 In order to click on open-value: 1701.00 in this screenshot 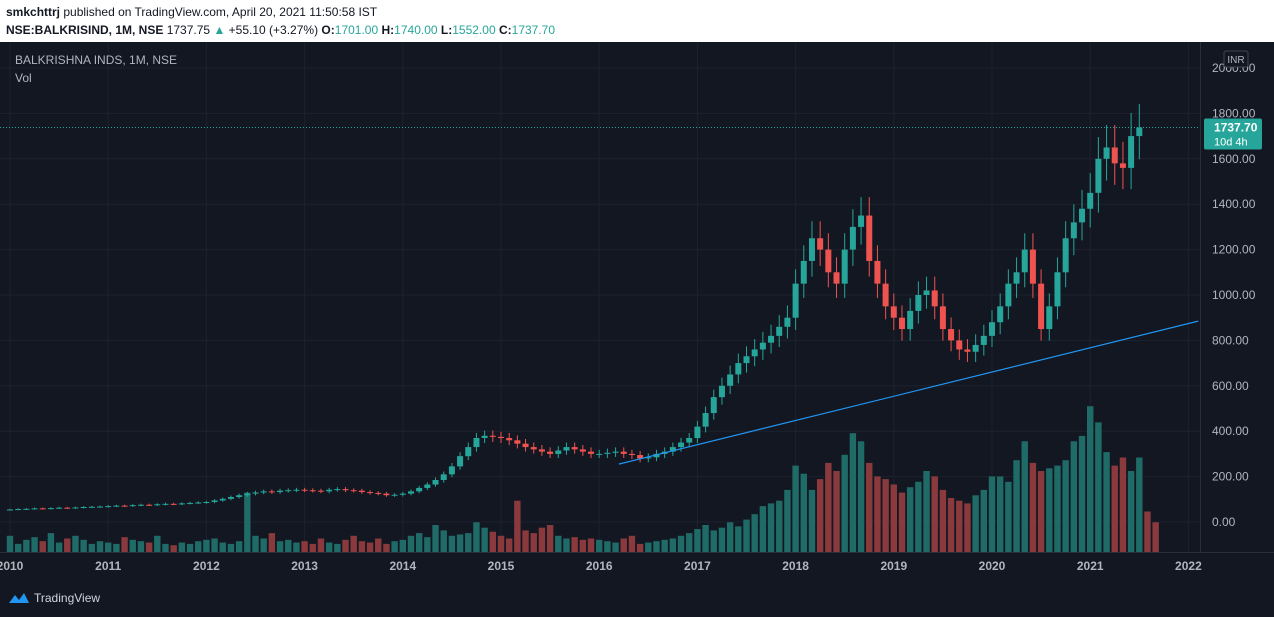, I will do `click(356, 30)`.